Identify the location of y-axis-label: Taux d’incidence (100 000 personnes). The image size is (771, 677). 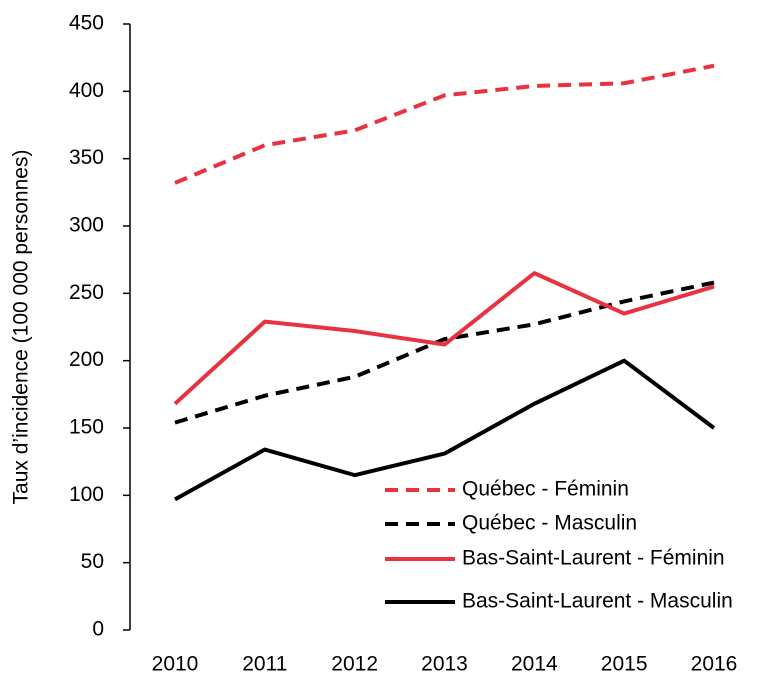
(21, 327).